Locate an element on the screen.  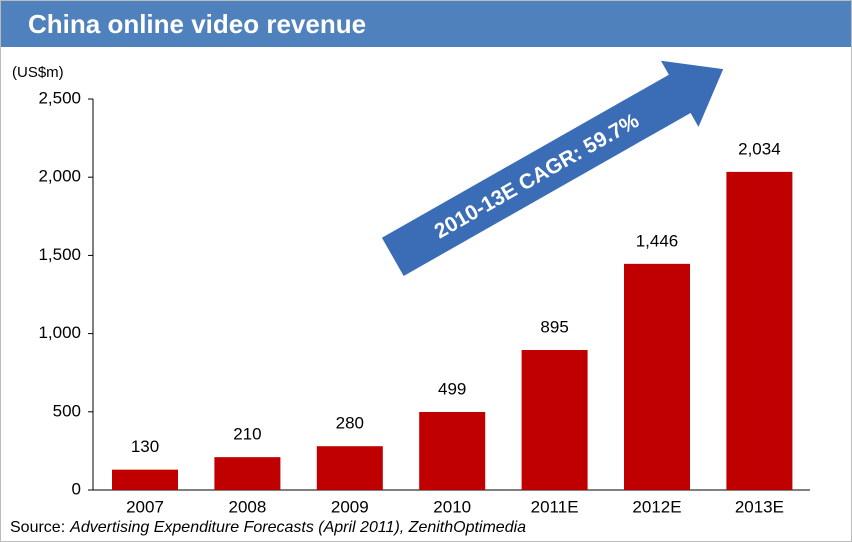
source-prefix: Source: is located at coordinates (37, 527).